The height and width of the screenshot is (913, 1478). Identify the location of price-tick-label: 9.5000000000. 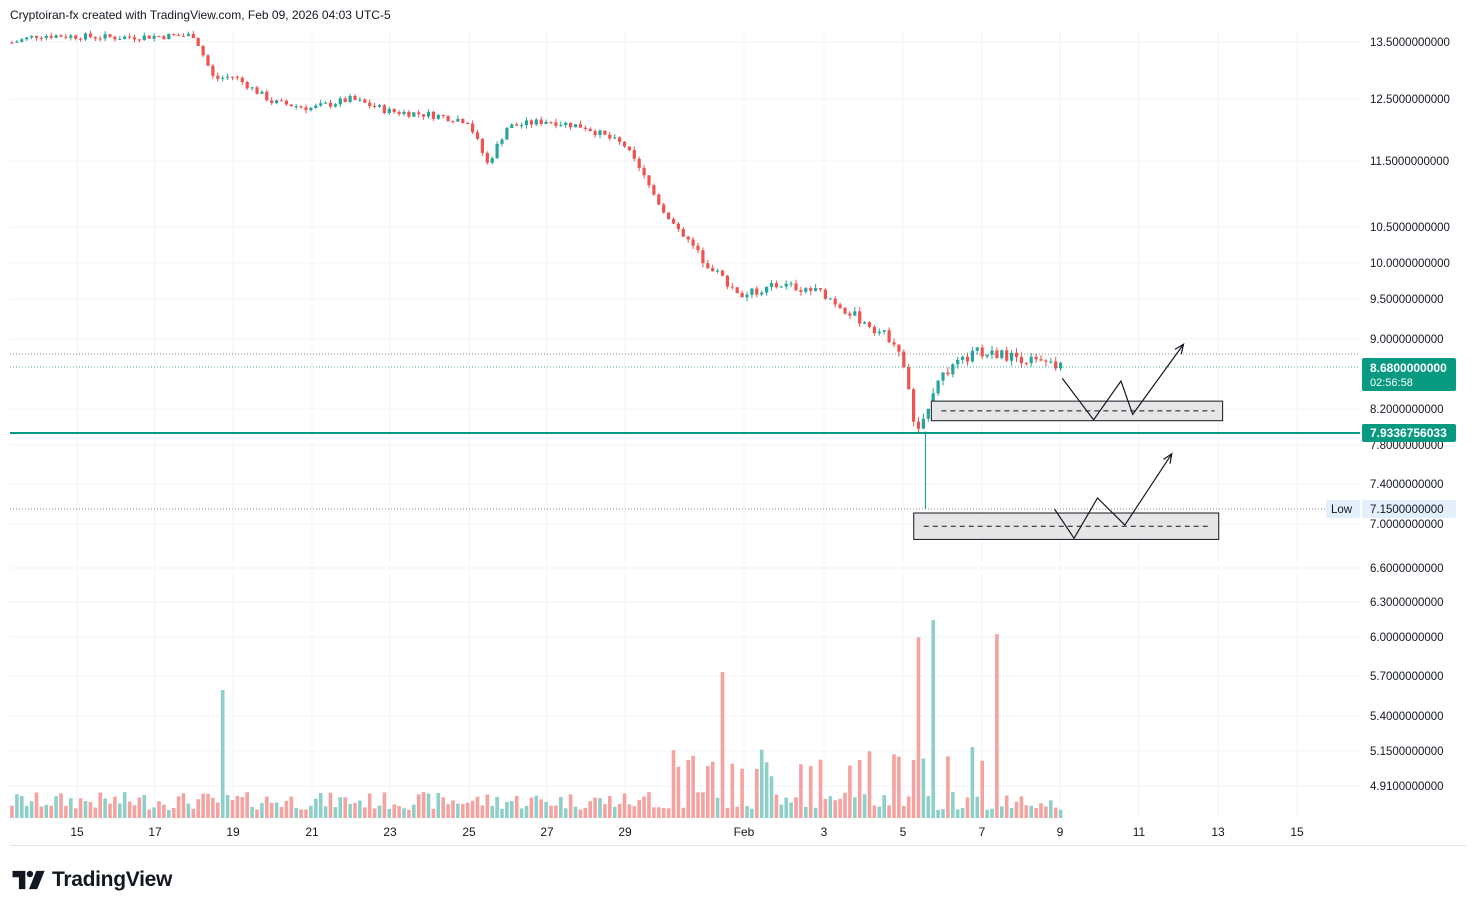
(1407, 300).